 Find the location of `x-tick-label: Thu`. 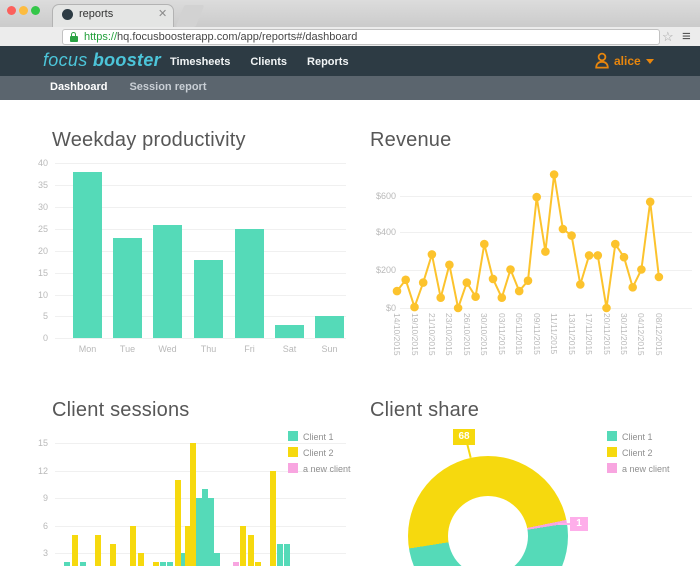

x-tick-label: Thu is located at coordinates (208, 349).